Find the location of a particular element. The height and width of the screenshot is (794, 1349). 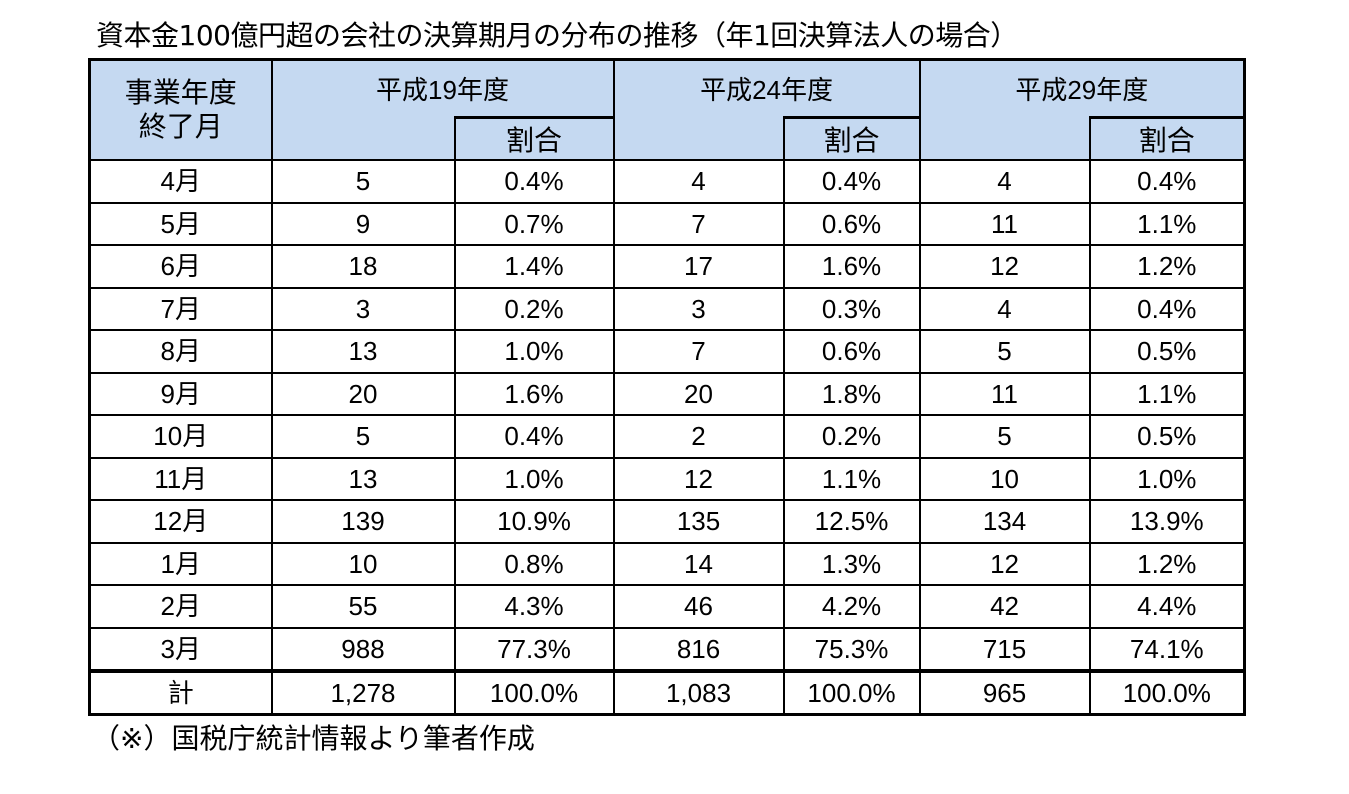

ratio-h24-cell: 1.3% is located at coordinates (851, 563).